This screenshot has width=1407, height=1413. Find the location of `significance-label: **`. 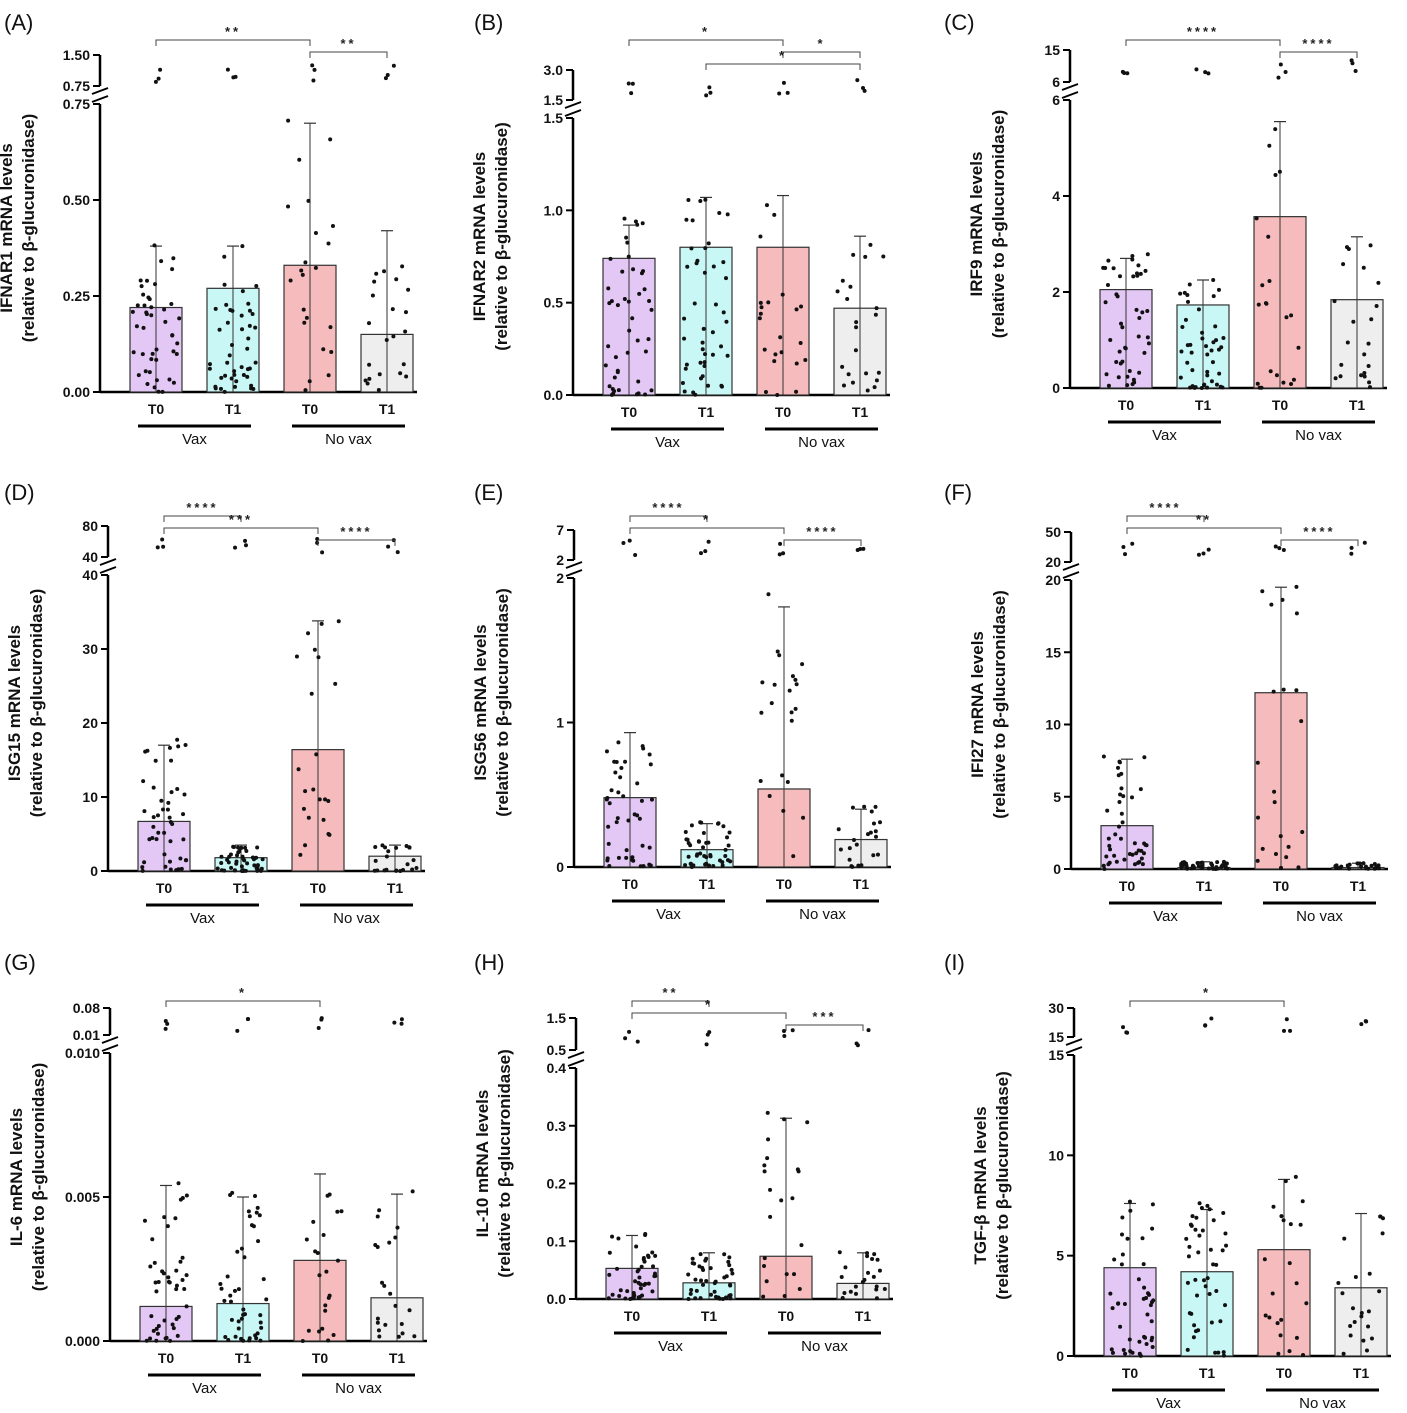

significance-label: ** is located at coordinates (348, 43).